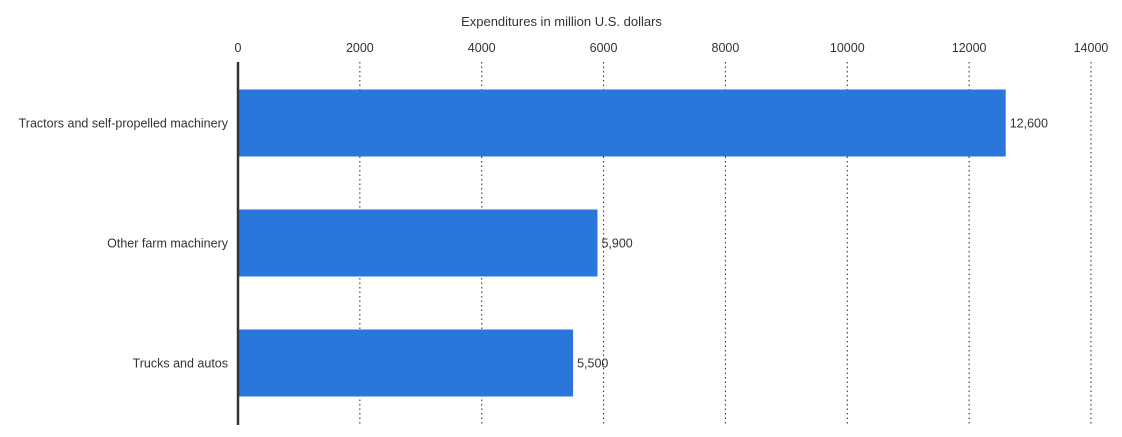  Describe the element at coordinates (168, 244) in the screenshot. I see `category-label: Other farm machinery` at that location.